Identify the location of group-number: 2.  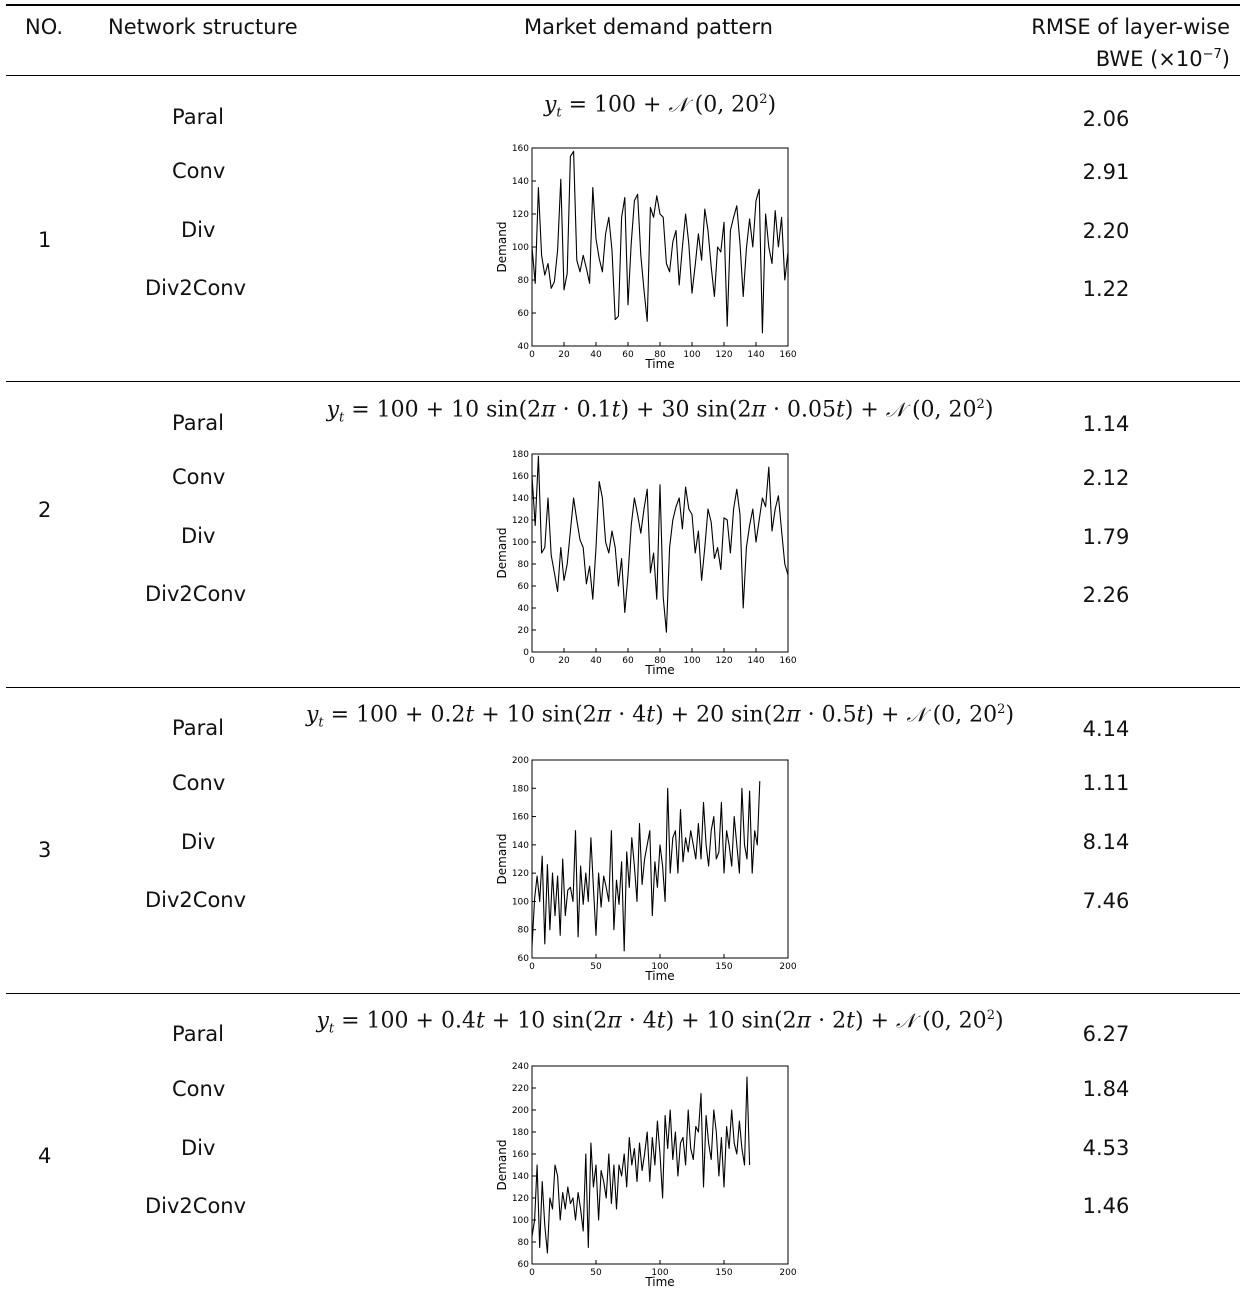
(45, 510).